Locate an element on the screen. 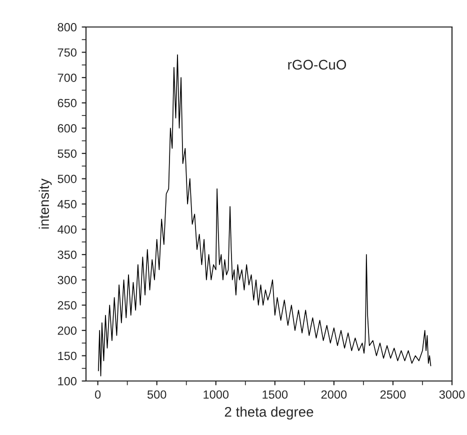  x-axis-title: 2 theta degree is located at coordinates (269, 413).